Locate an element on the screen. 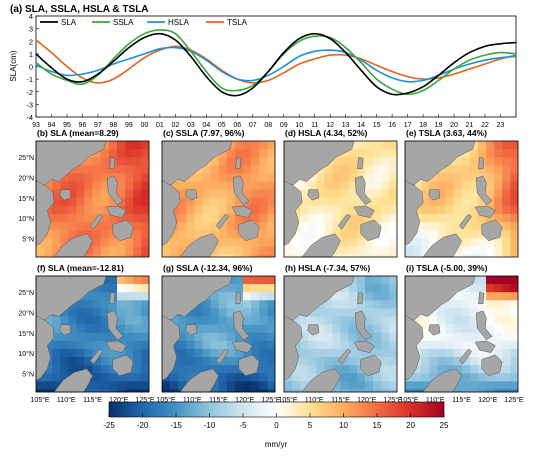  indochina-landmass is located at coordinates (45, 212).